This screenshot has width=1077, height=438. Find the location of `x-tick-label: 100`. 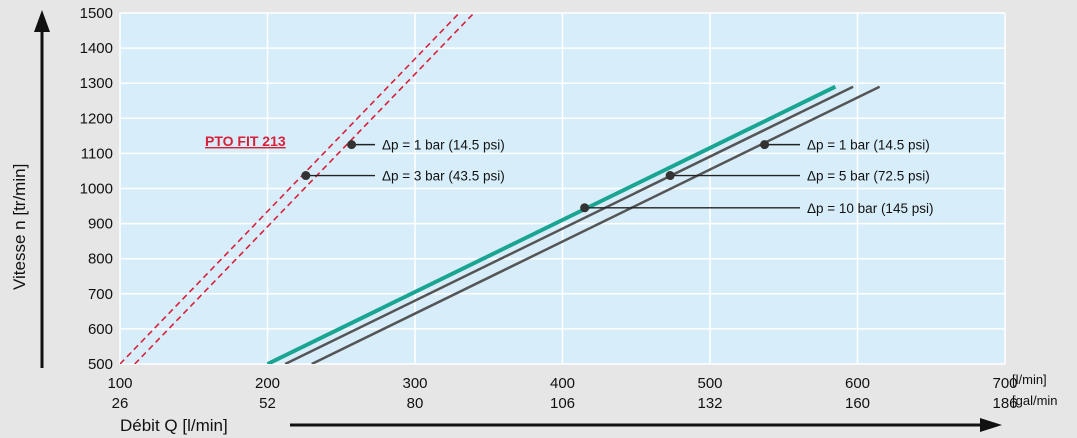

x-tick-label: 100 is located at coordinates (119, 383).